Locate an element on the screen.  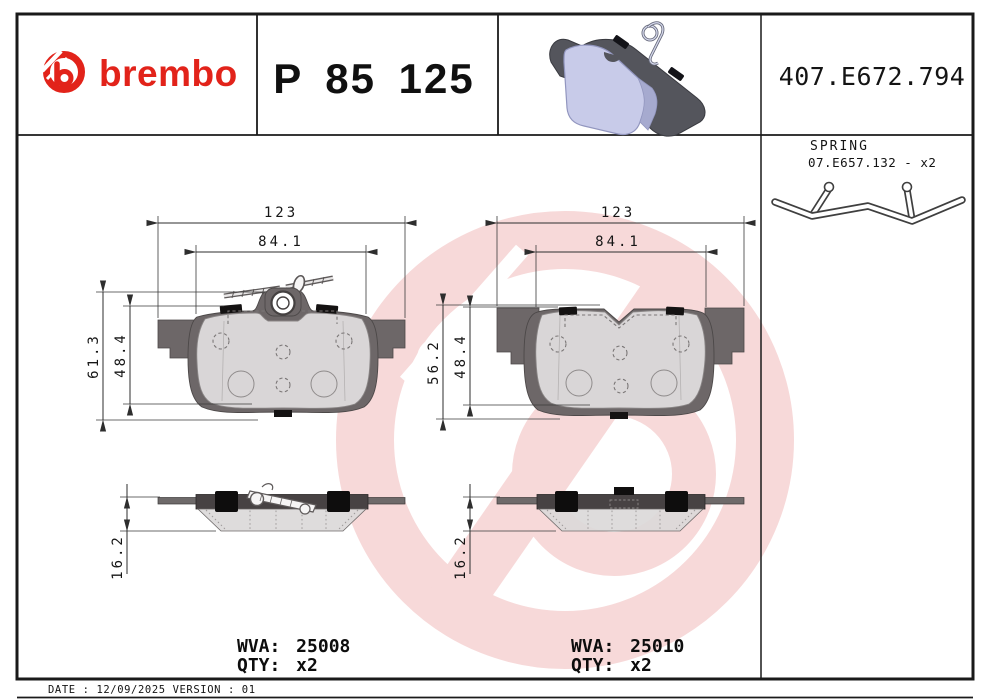
brand-wordmark: brembo is located at coordinates (168, 73).